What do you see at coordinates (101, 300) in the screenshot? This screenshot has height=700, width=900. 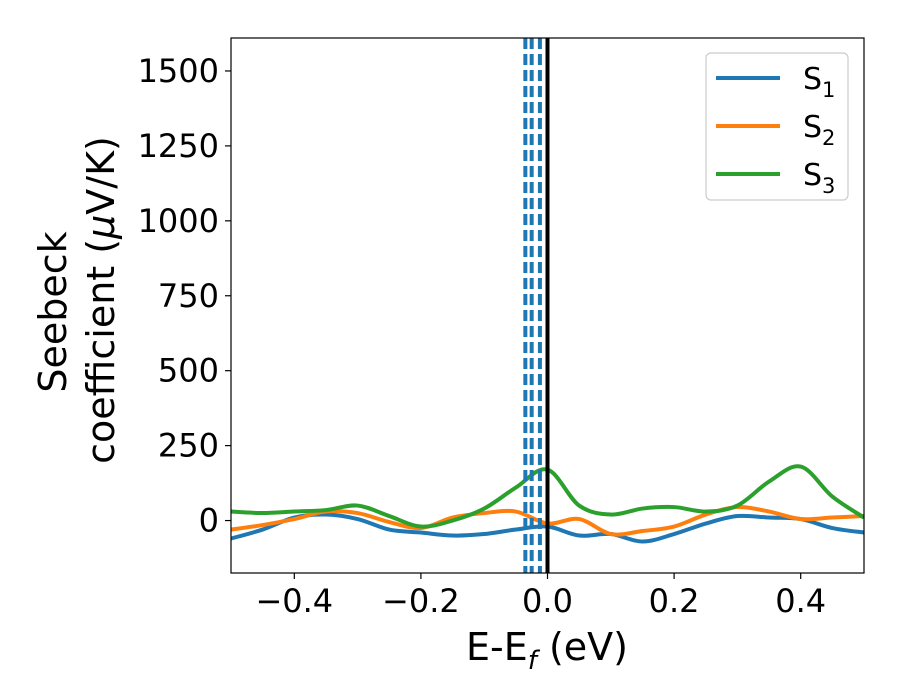 I see `svg-text: coefficient (μV/K)` at bounding box center [101, 300].